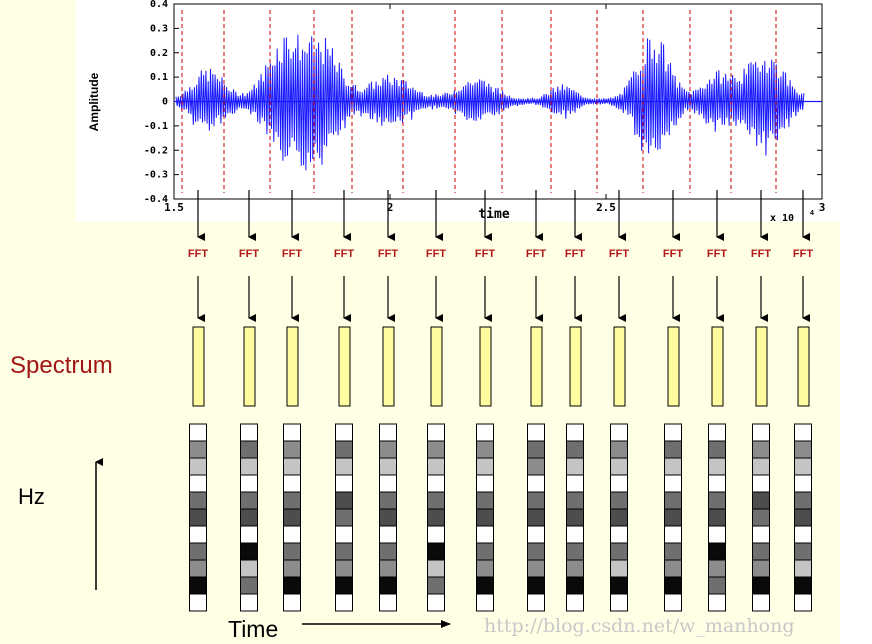  I want to click on x-tick-label: 3, so click(822, 207).